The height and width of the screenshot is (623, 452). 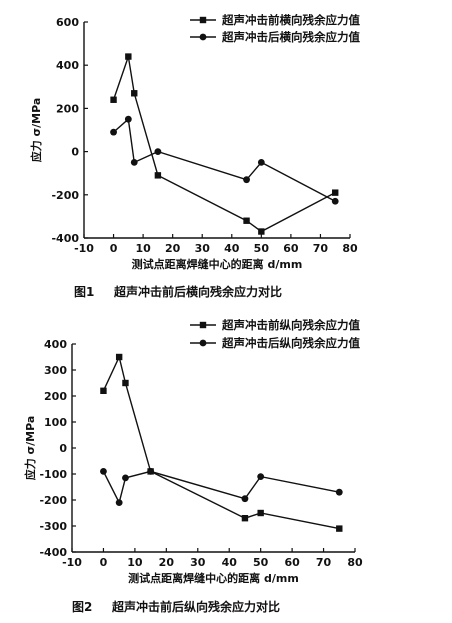 I want to click on legend-label-2: 超声冲击后纵向残余应力值, so click(x=290, y=343).